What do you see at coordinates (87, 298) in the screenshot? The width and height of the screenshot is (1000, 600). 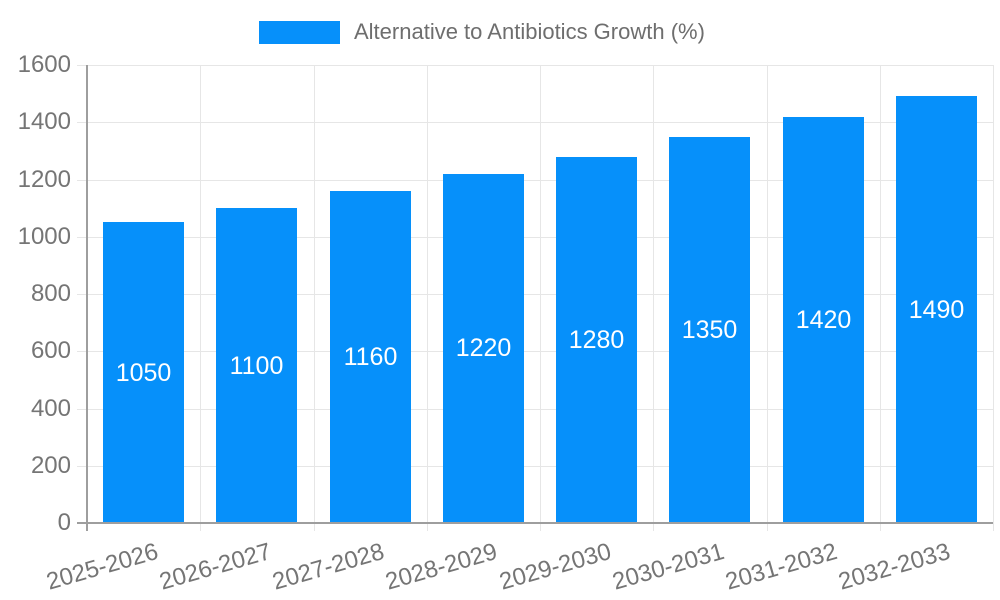 I see `y-axis-line` at bounding box center [87, 298].